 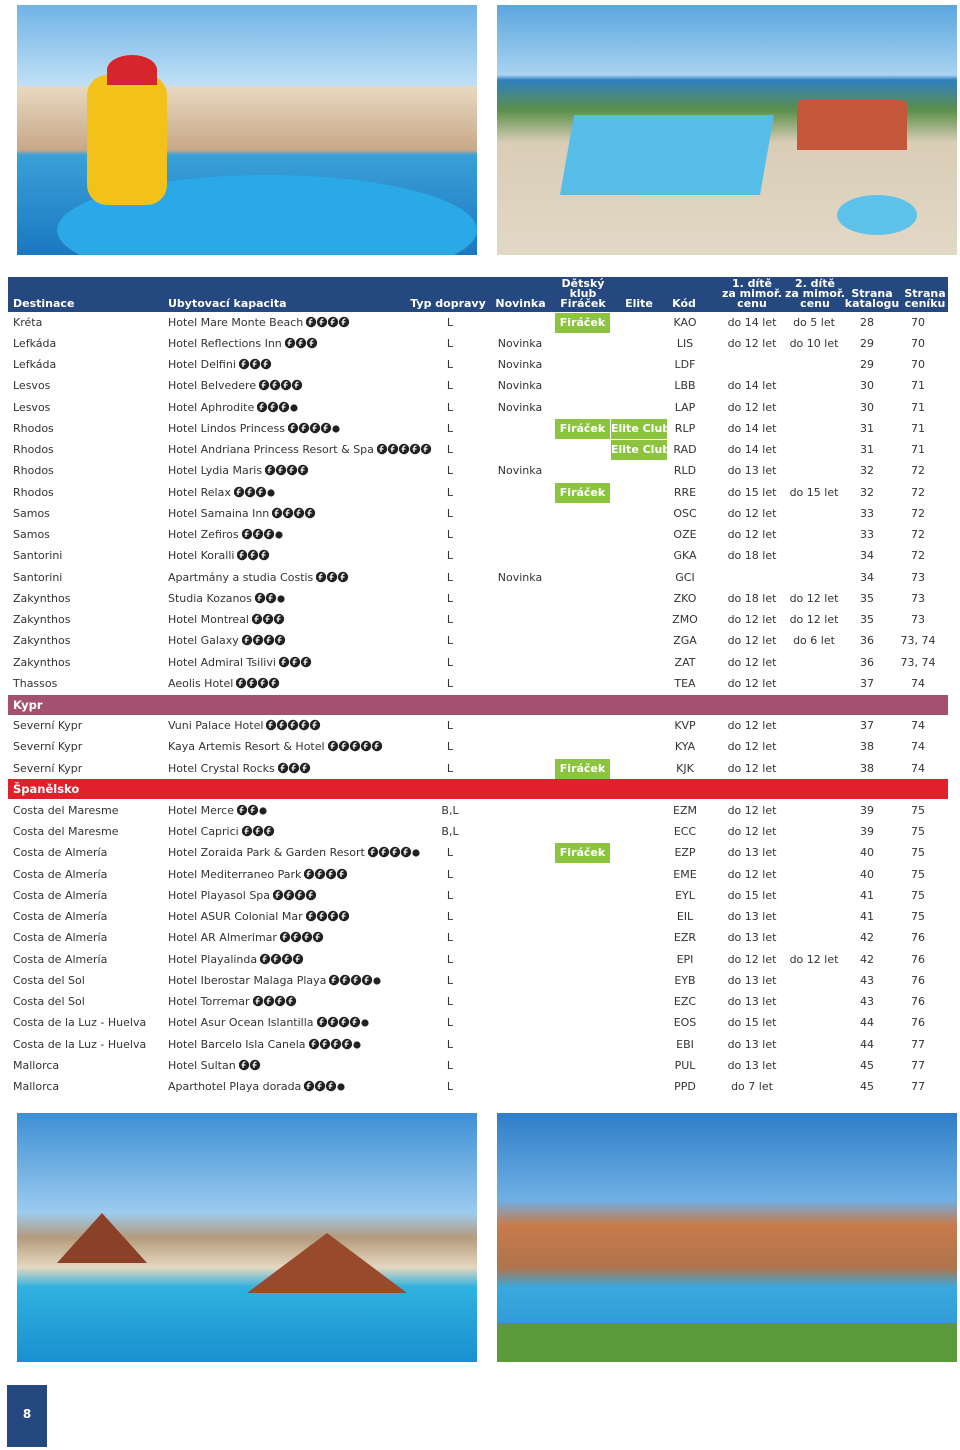 What do you see at coordinates (918, 343) in the screenshot?
I see `cell-page-price: 70` at bounding box center [918, 343].